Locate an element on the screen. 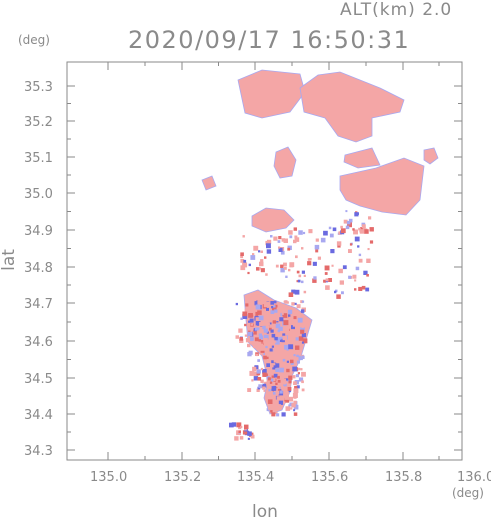  lat-unit-label: (deg) is located at coordinates (34, 40).